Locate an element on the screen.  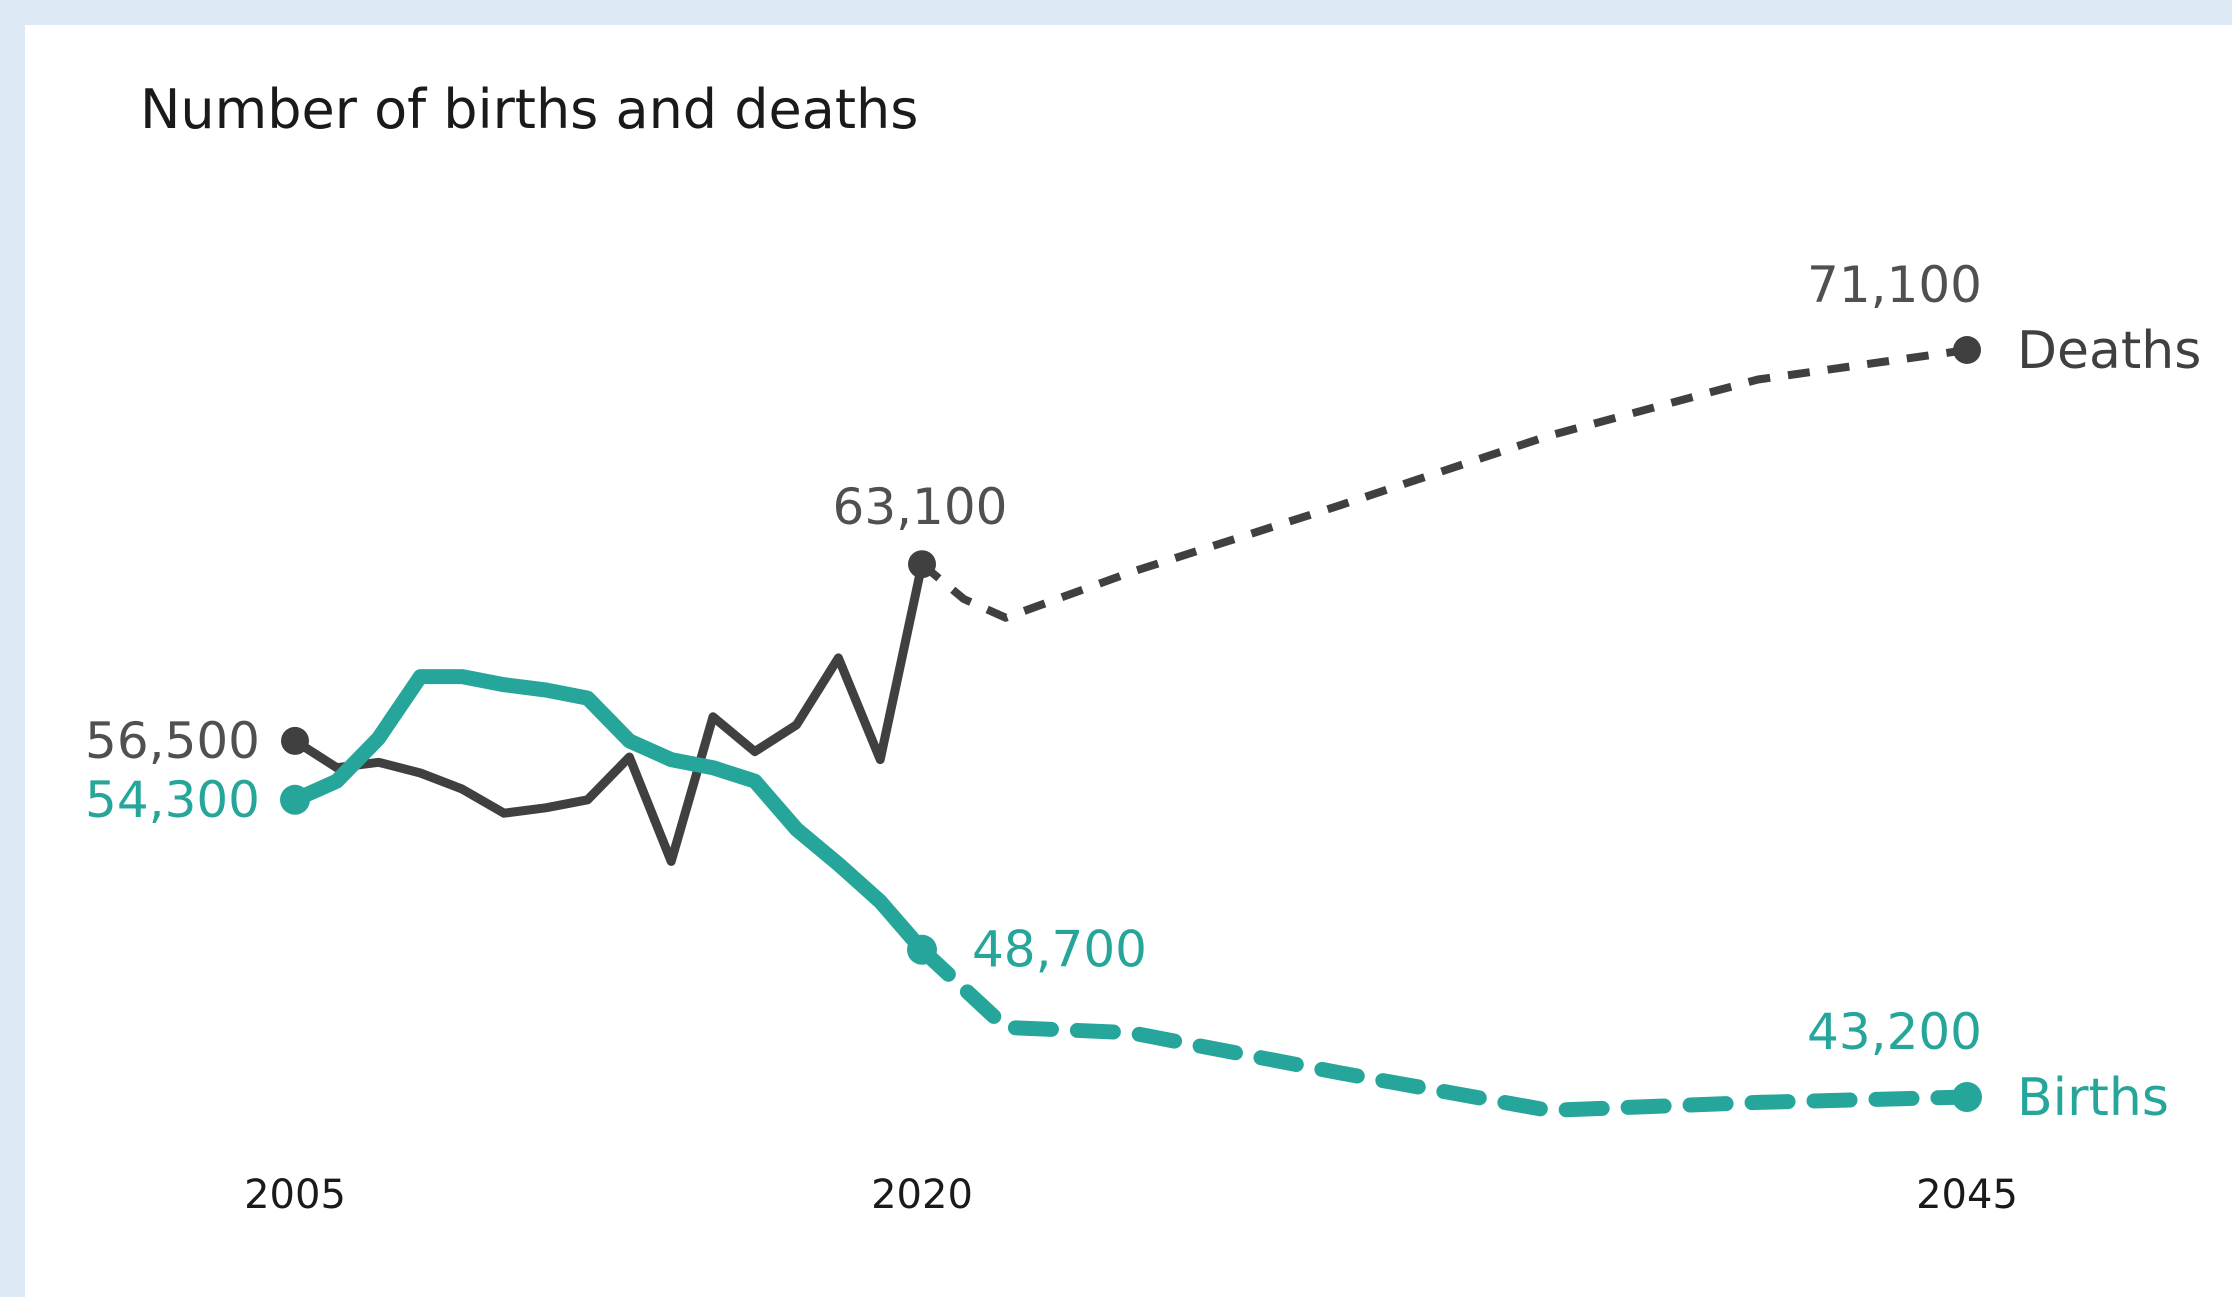
births-start-point is located at coordinates (295, 799).